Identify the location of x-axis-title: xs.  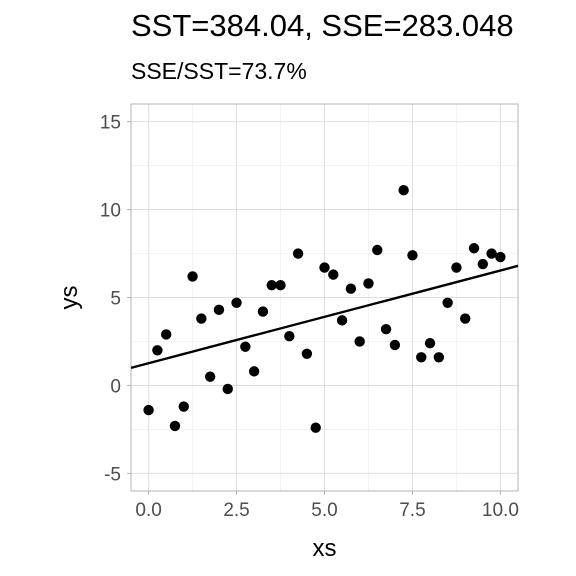
(325, 548).